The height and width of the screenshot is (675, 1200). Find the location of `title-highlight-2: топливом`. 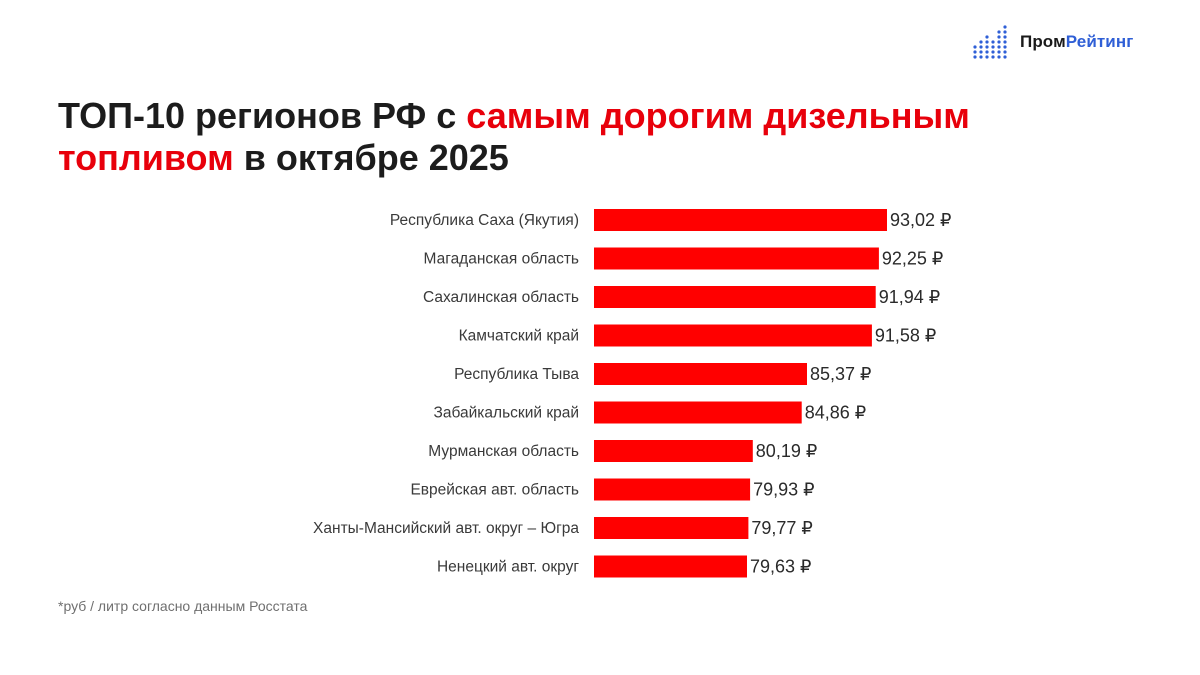

title-highlight-2: топливом is located at coordinates (146, 157).